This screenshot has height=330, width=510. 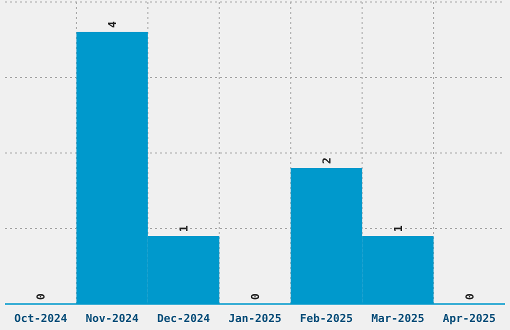 What do you see at coordinates (41, 318) in the screenshot?
I see `x-tick-label: Oct-2024` at bounding box center [41, 318].